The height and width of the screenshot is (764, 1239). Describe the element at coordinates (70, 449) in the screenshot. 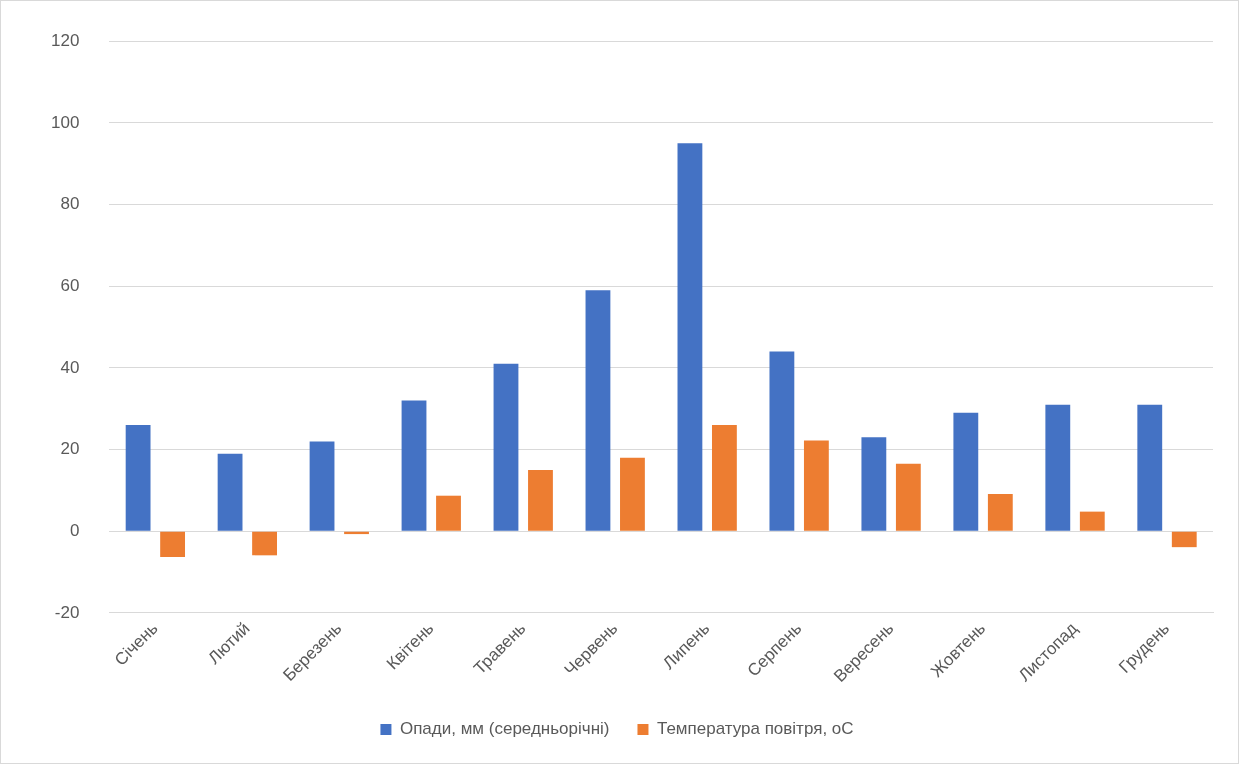

I see `y-tick-label: 20` at that location.